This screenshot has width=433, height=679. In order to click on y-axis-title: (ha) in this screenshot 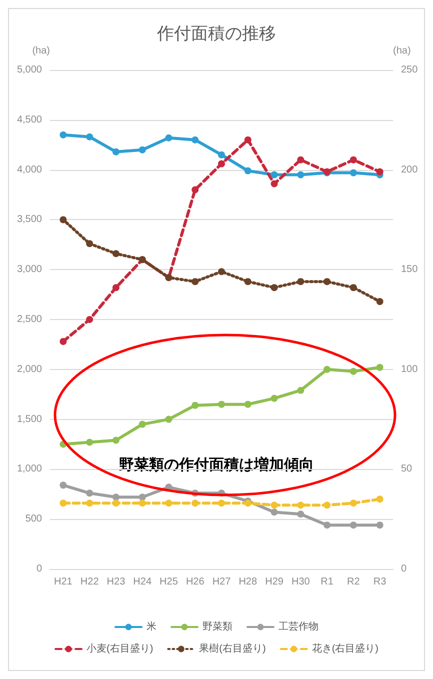, I will do `click(41, 51)`.